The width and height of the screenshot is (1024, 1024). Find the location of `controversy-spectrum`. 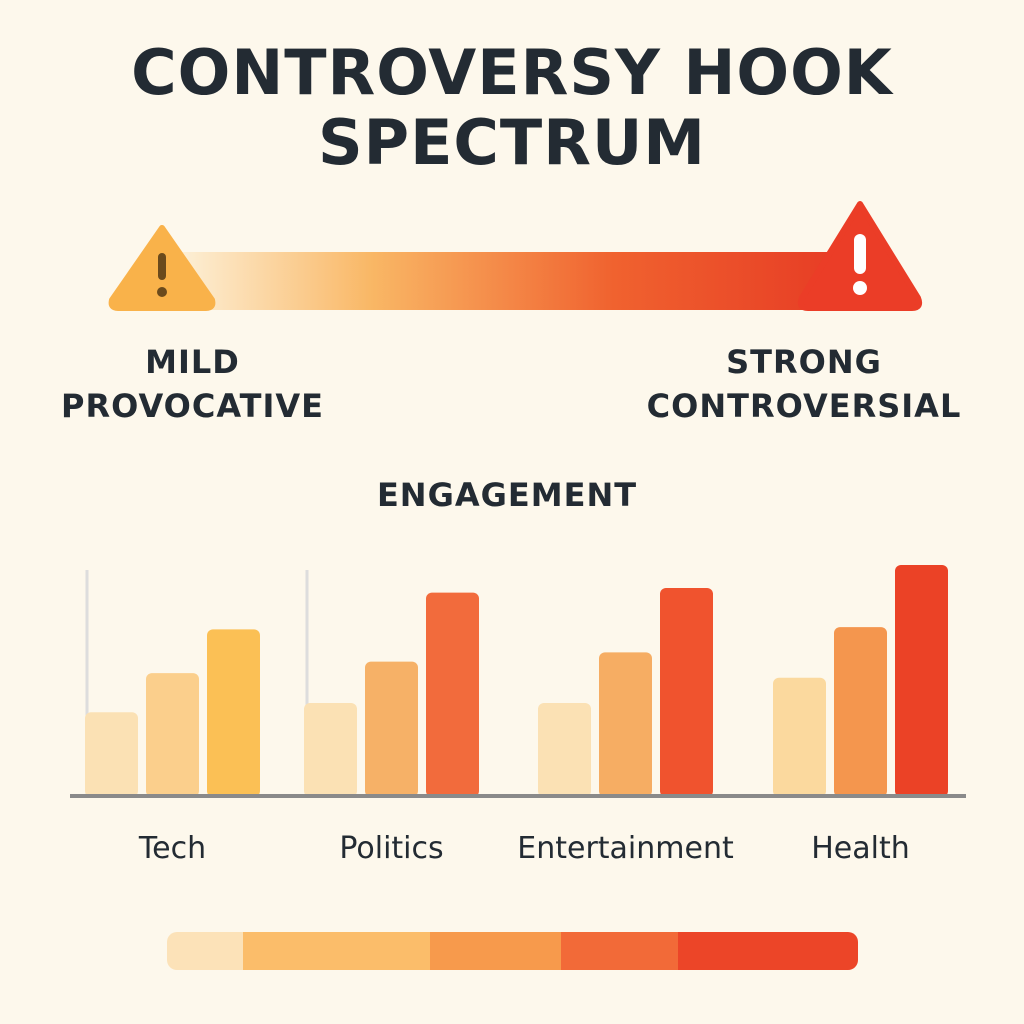

controversy-spectrum is located at coordinates (515, 256).